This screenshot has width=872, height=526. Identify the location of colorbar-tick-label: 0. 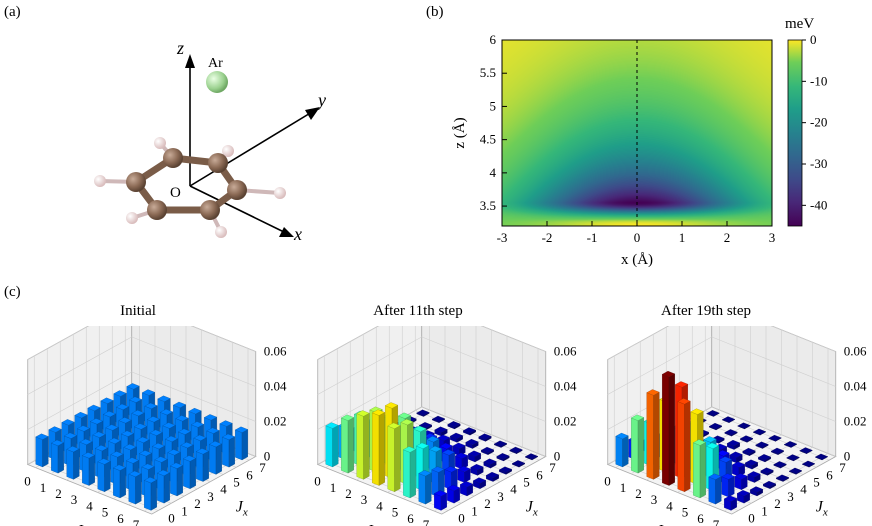
(813, 39).